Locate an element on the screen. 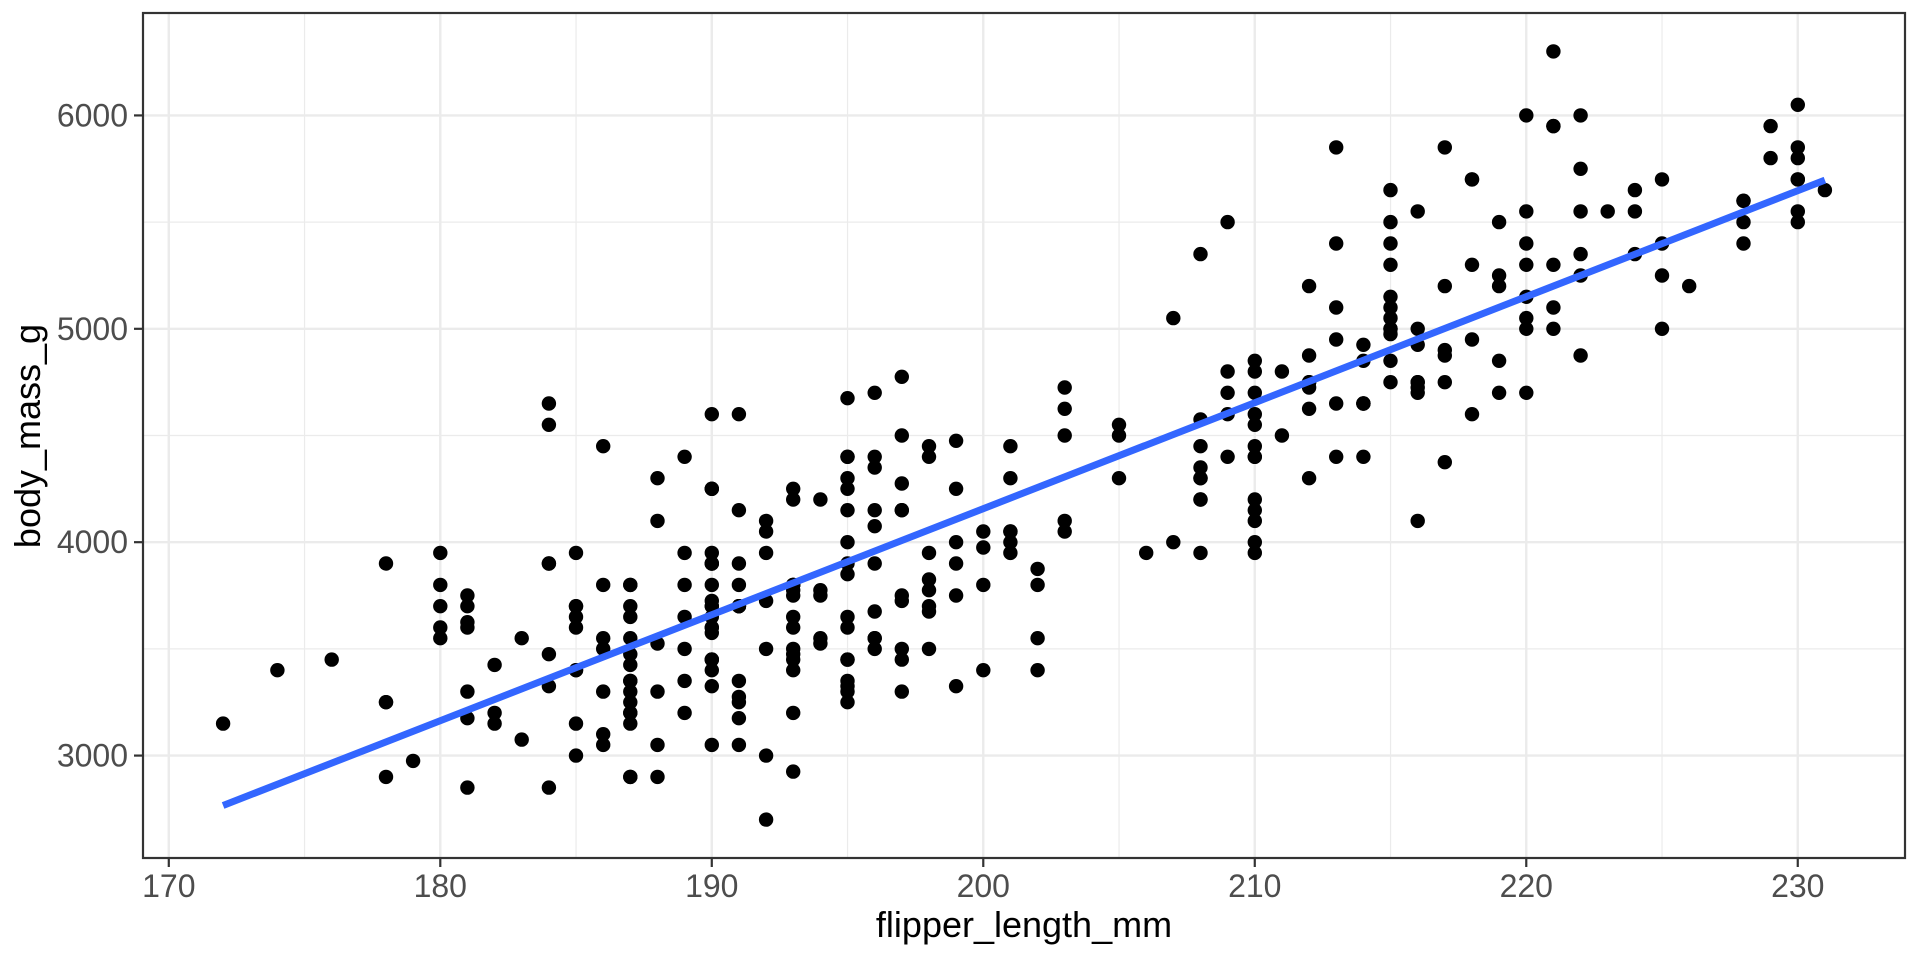  x-tick-label: 220 is located at coordinates (1526, 886).